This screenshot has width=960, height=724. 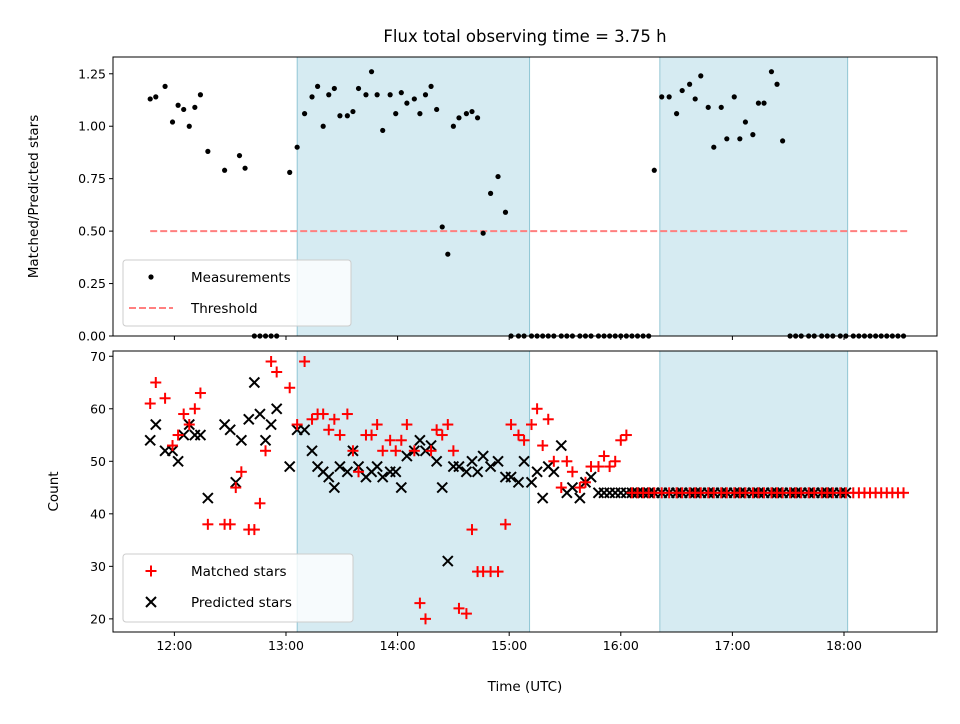 I want to click on y-tick-label: 1.25, so click(x=92, y=73).